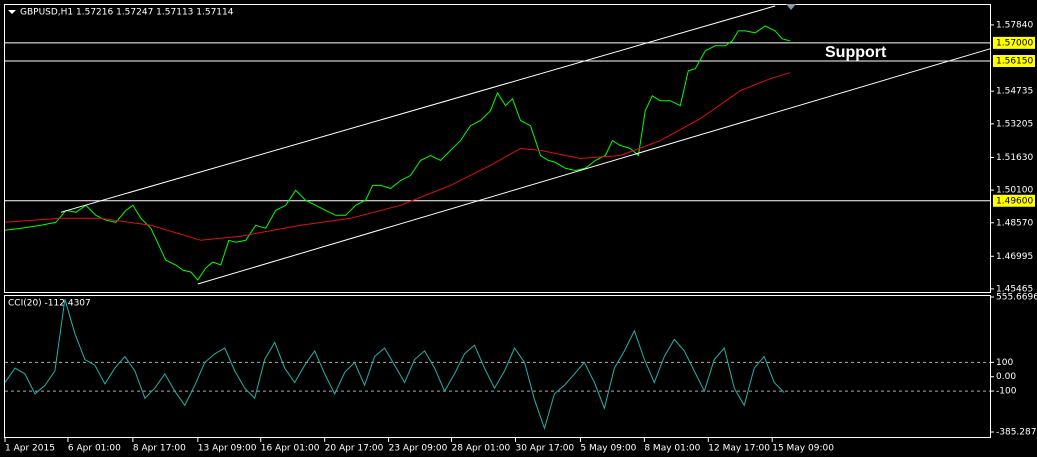 The width and height of the screenshot is (1037, 457). I want to click on y-tick-label: 1.51630, so click(1014, 158).